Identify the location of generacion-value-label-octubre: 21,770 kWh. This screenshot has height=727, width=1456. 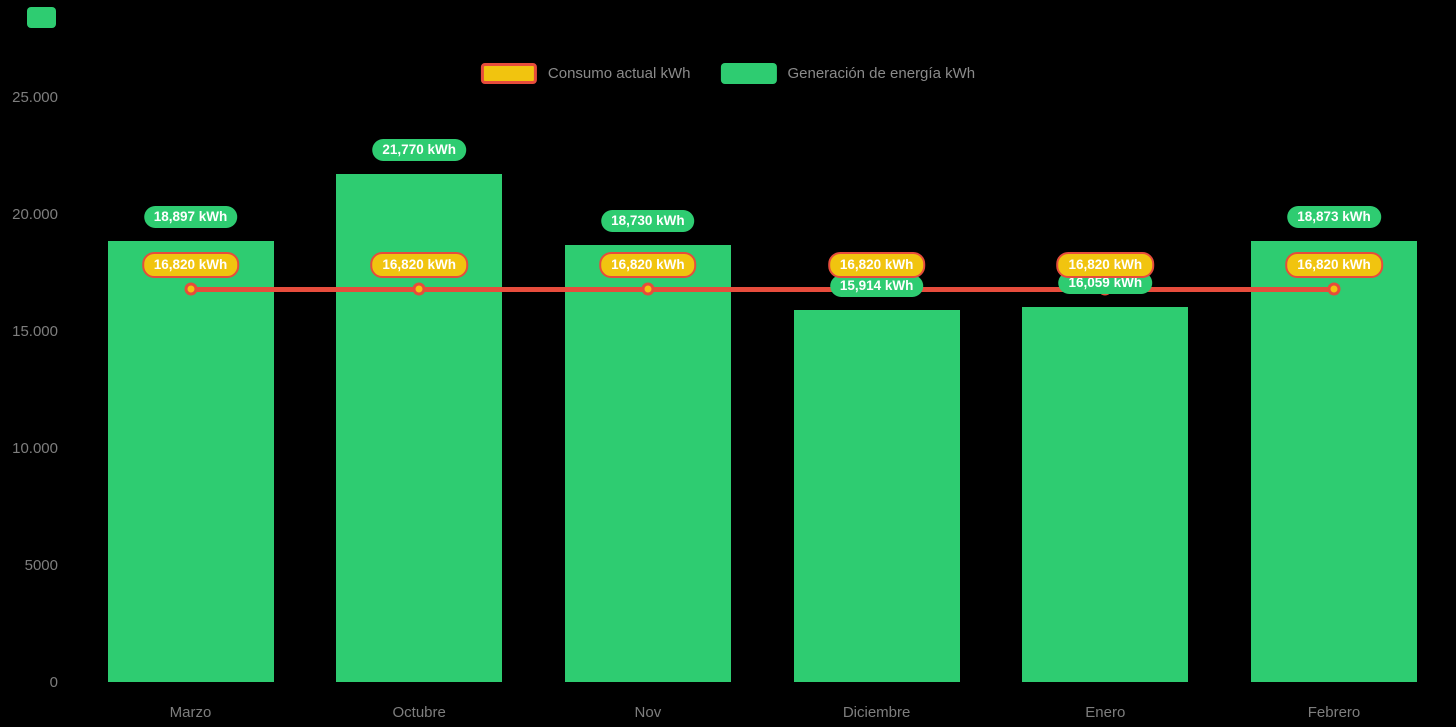
(419, 149).